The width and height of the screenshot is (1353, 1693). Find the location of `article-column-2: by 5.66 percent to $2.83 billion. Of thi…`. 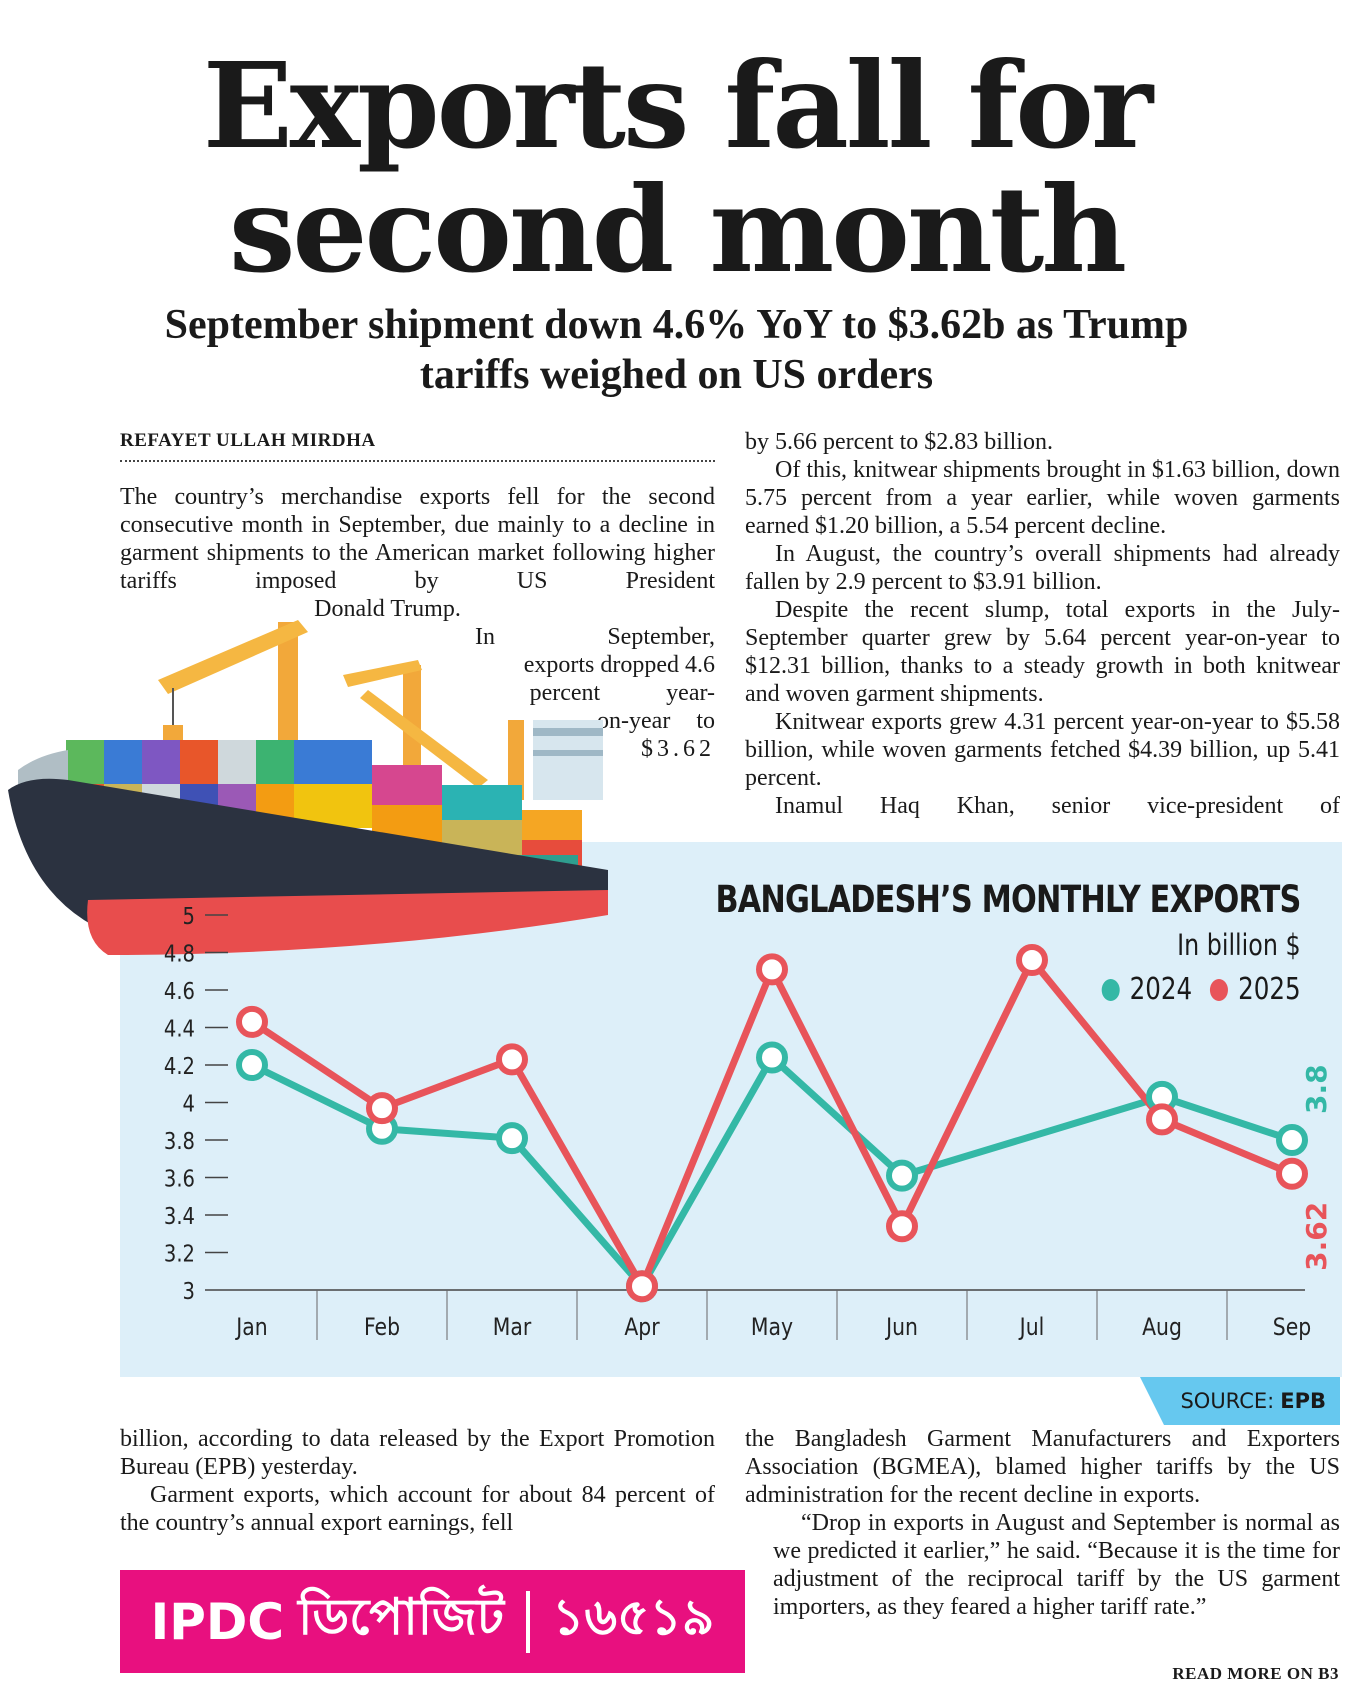

article-column-2: by 5.66 percent to $2.83 billion. Of thi… is located at coordinates (1042, 624).